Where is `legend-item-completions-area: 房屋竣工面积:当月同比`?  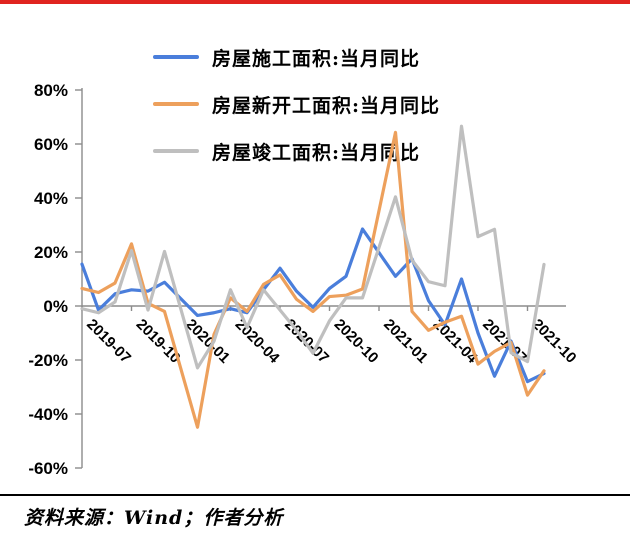
legend-item-completions-area: 房屋竣工面积:当月同比 is located at coordinates (296, 151).